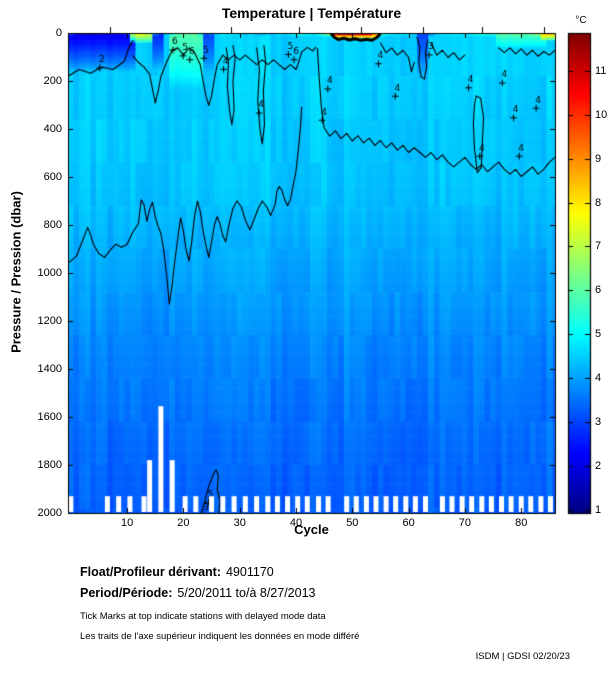  I want to click on x-tick-30: 30, so click(239, 523).